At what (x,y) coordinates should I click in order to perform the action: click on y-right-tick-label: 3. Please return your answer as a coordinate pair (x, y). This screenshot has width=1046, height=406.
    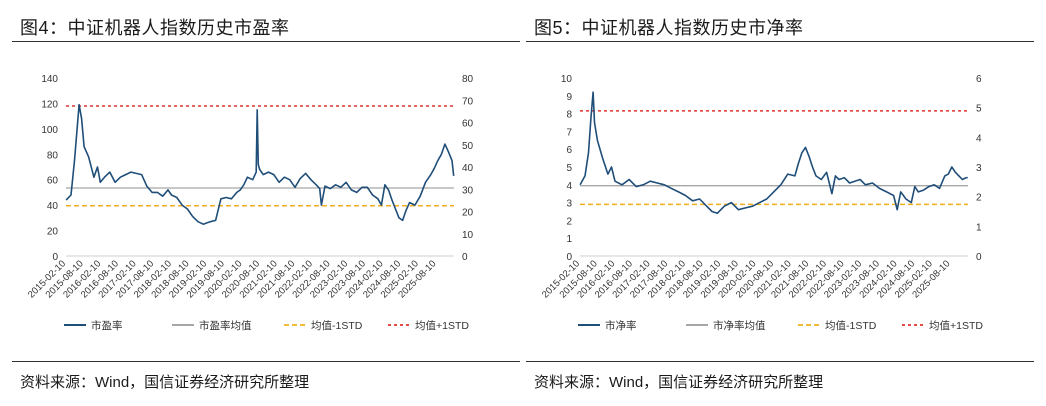
    Looking at the image, I should click on (979, 168).